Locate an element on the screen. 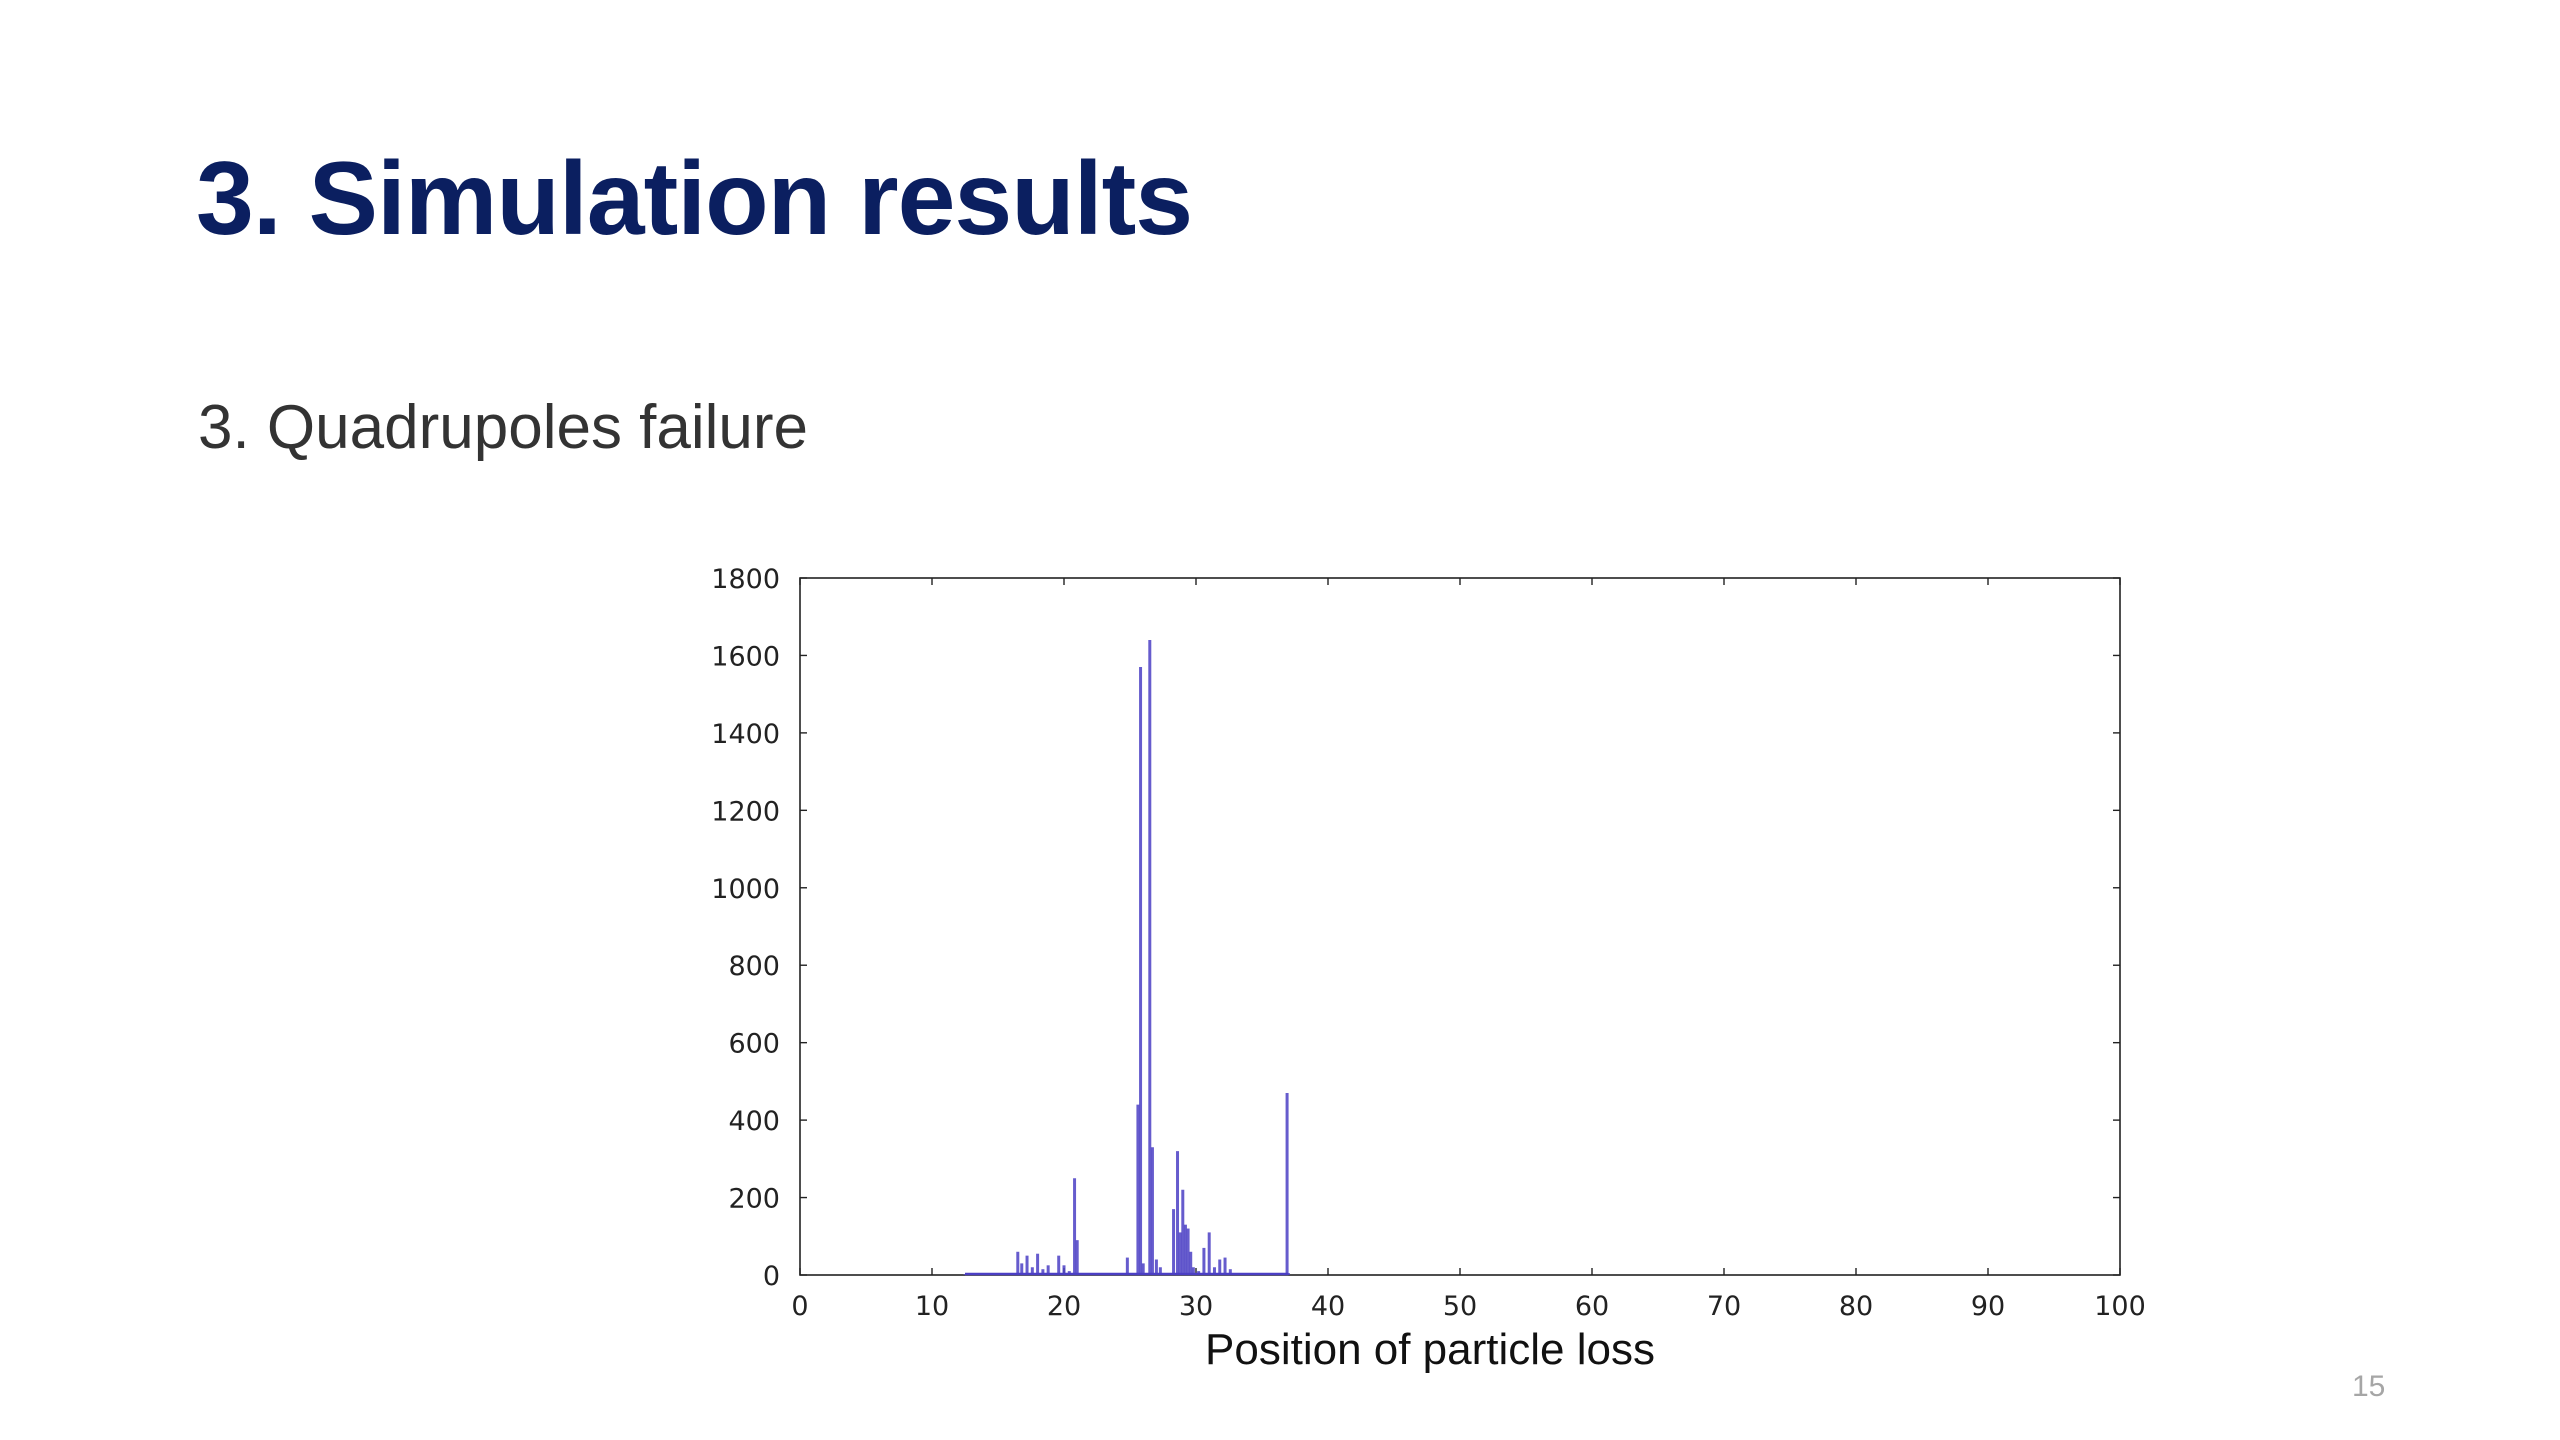 The image size is (2560, 1440). slide-subtitle: 3. Quadrupoles failure is located at coordinates (503, 427).